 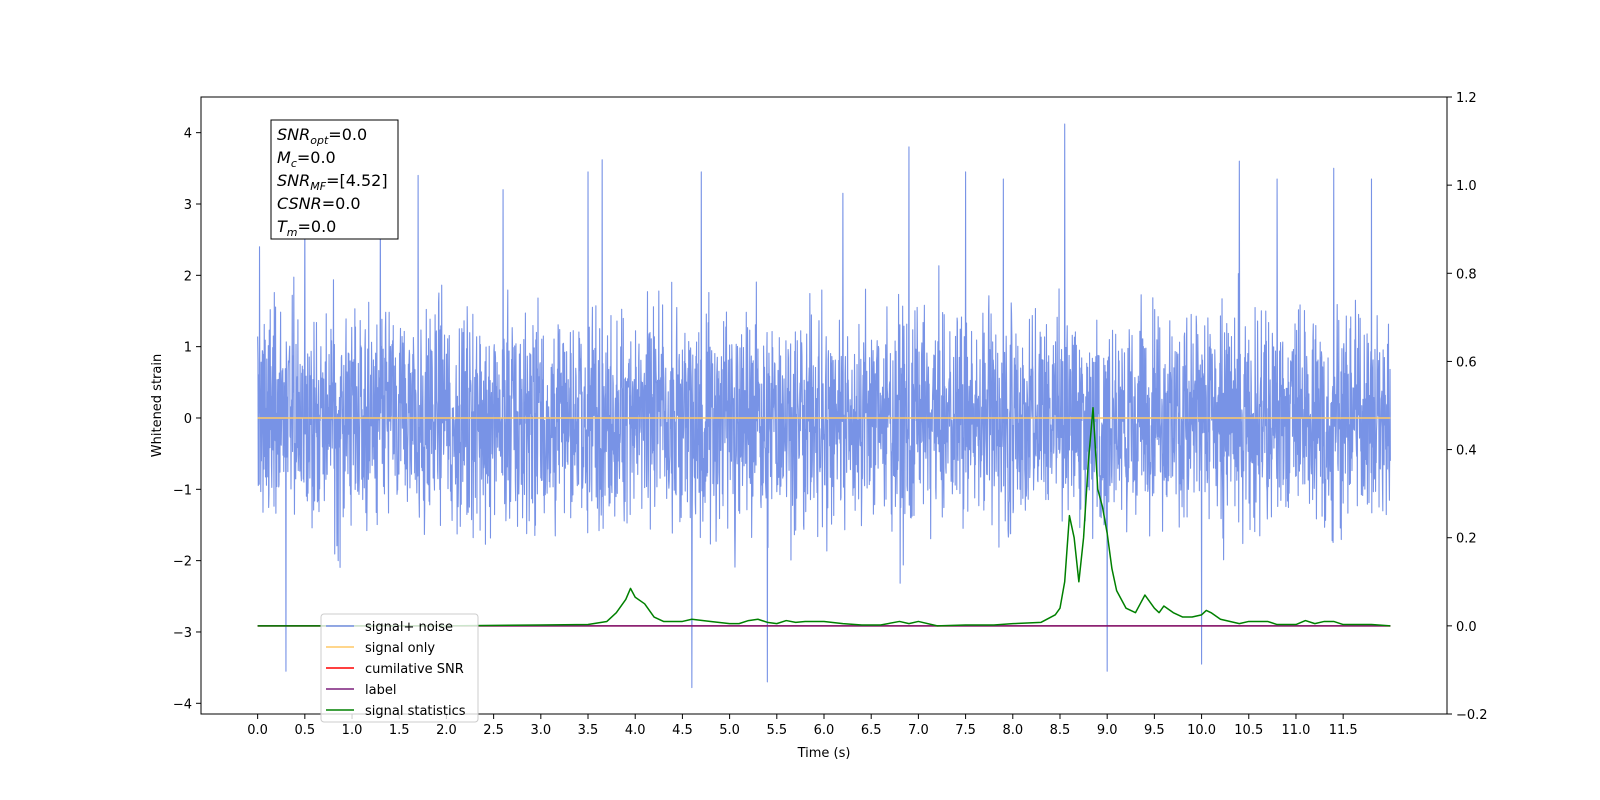 I want to click on info-symbol: T, so click(x=282, y=226).